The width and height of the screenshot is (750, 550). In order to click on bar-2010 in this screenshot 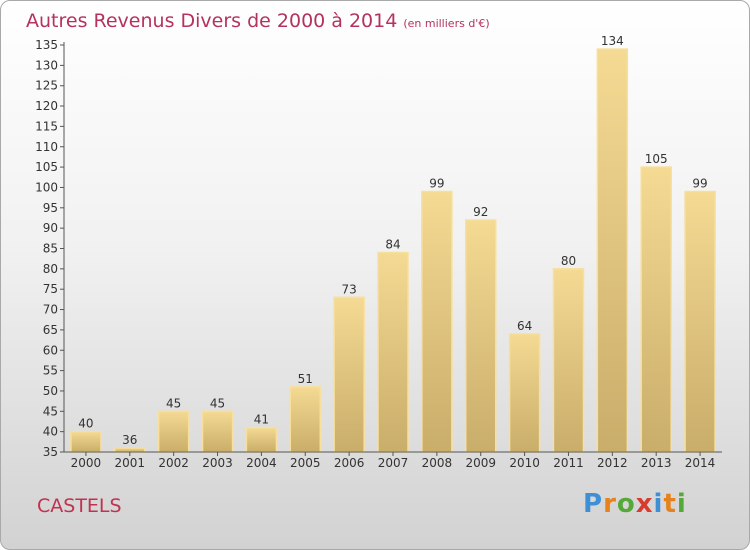, I will do `click(524, 393)`.